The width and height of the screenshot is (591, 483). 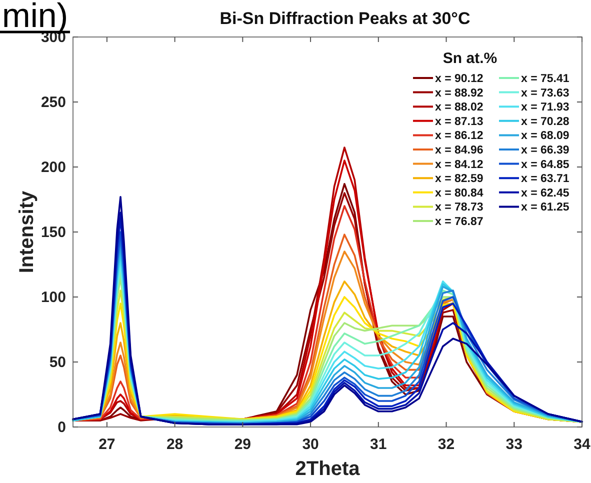 I want to click on text: min), so click(x=35, y=17).